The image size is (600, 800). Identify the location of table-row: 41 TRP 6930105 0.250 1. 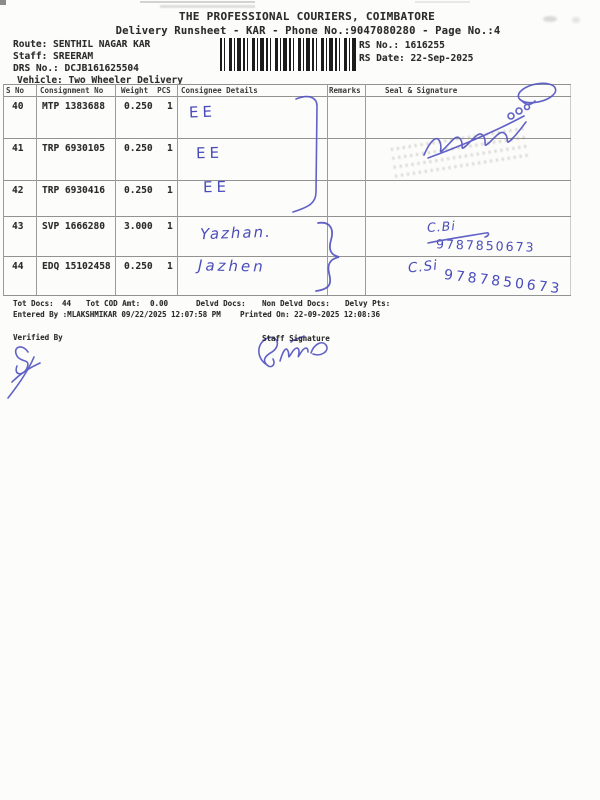
(287, 159).